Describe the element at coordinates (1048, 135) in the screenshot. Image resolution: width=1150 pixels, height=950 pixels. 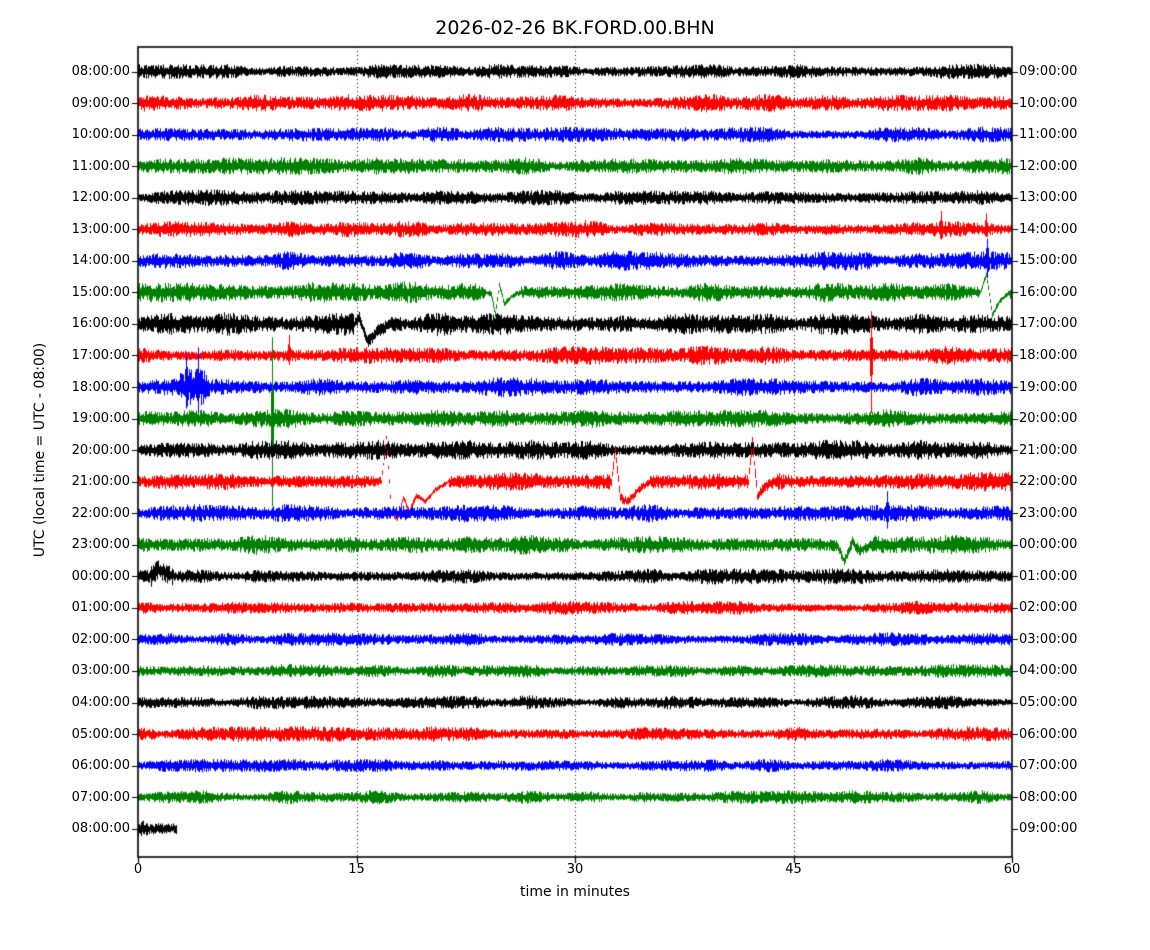
I see `local-tick-label: 11:00:00` at that location.